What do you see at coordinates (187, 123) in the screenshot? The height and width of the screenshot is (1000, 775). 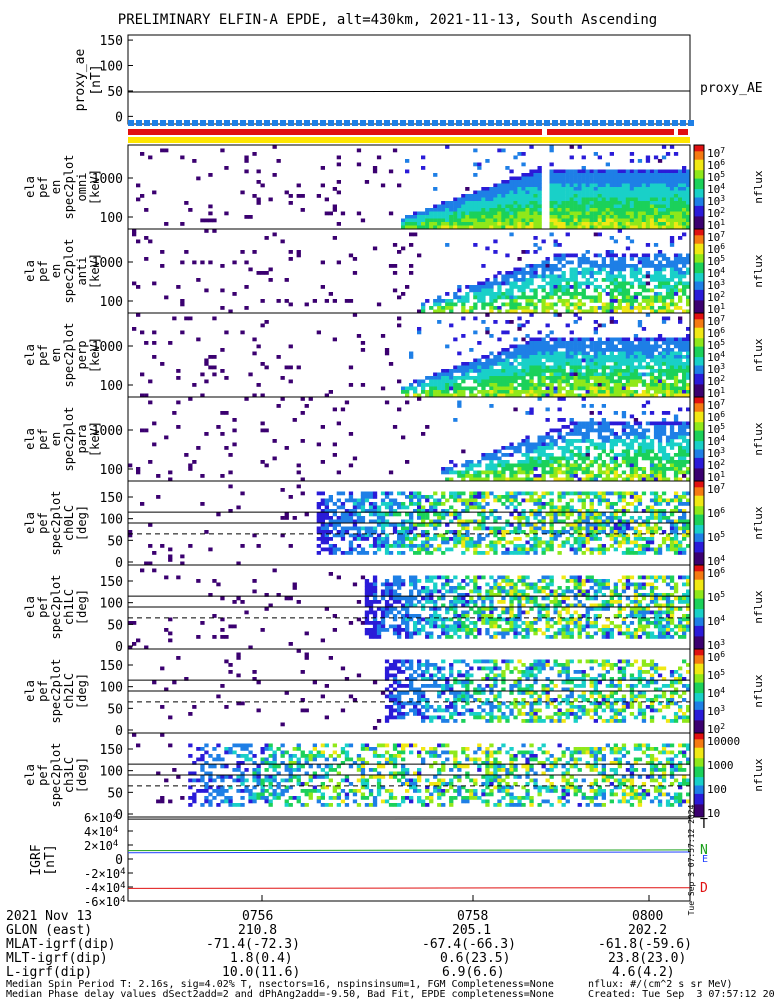 I see `status-blue-seg` at bounding box center [187, 123].